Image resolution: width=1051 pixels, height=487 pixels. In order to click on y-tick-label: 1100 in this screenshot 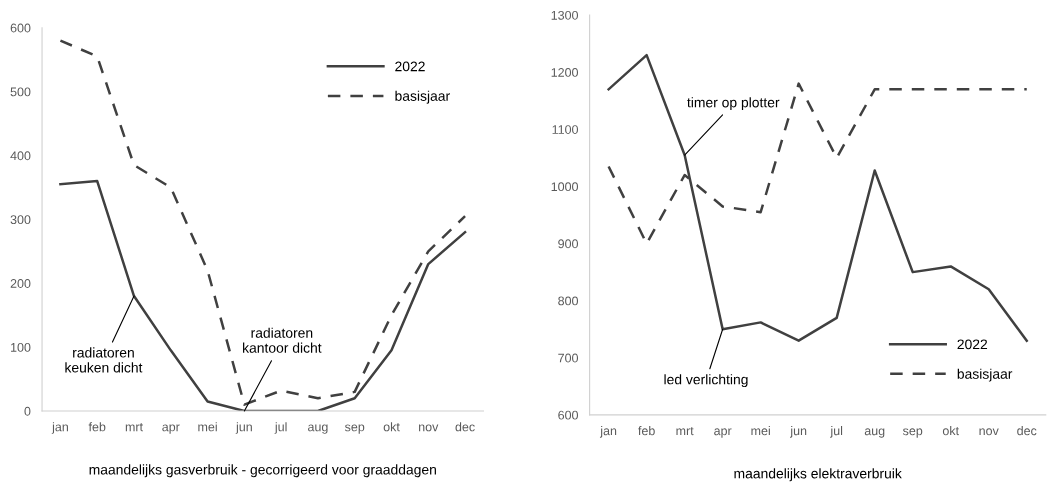, I will do `click(565, 129)`.